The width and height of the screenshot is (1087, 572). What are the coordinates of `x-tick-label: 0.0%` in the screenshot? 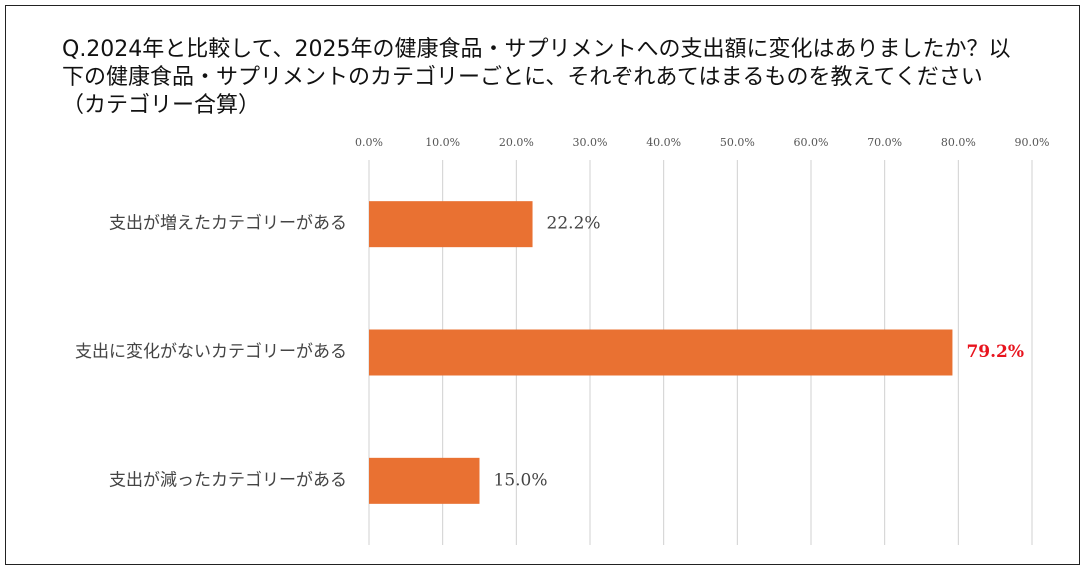 It's located at (369, 142).